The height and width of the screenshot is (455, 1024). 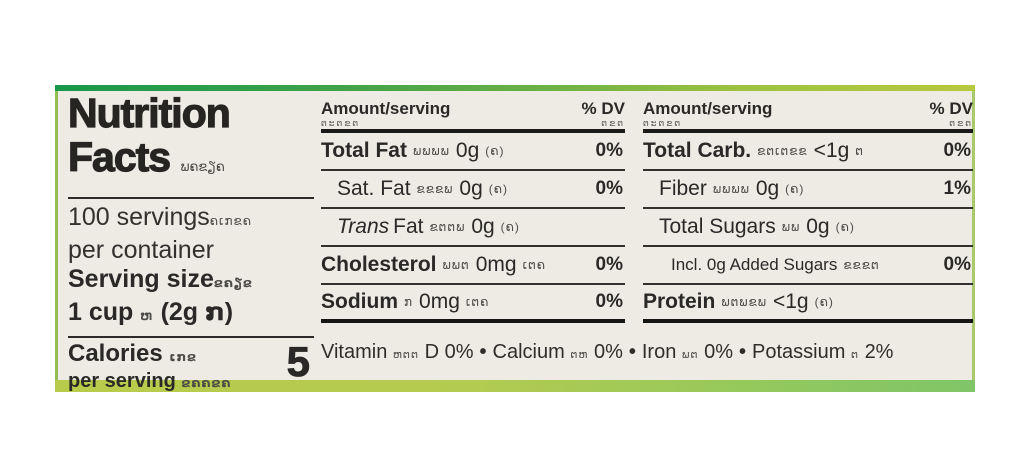 What do you see at coordinates (435, 189) in the screenshot?
I see `nutrient-translation: ຂຂຂພ` at bounding box center [435, 189].